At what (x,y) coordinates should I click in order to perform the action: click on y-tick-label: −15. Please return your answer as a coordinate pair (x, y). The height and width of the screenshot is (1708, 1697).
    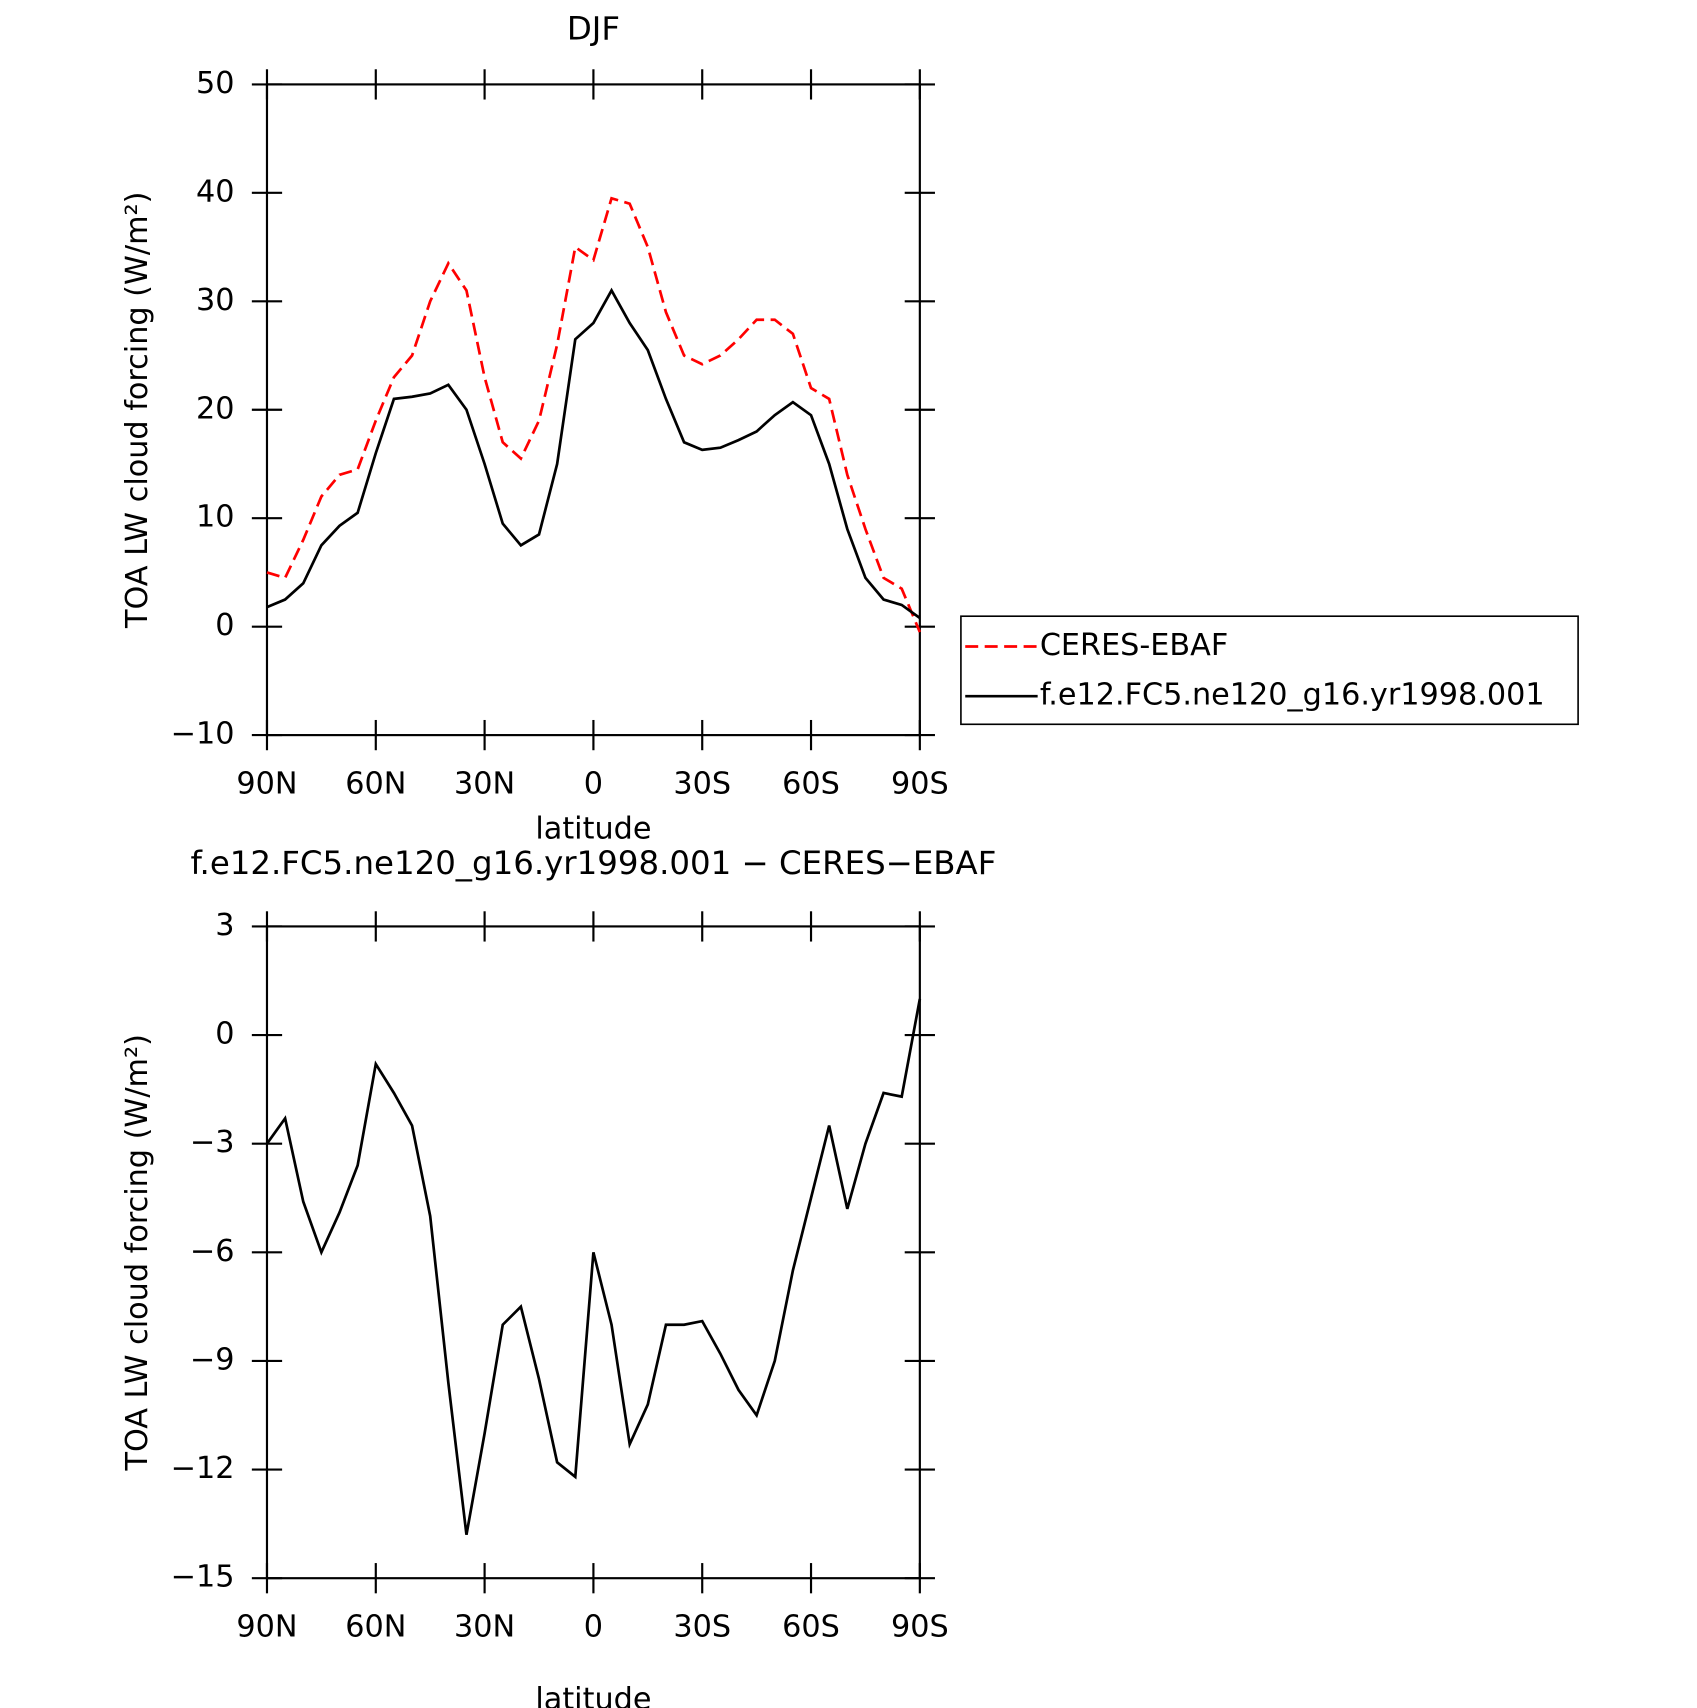
    Looking at the image, I should click on (203, 1577).